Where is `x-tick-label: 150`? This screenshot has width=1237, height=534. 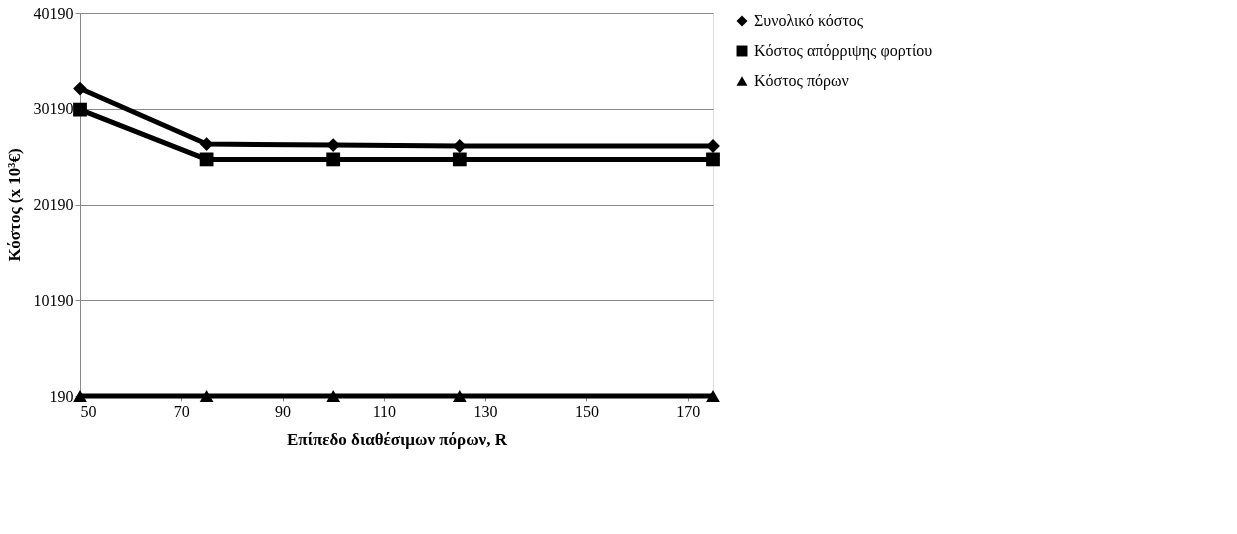
x-tick-label: 150 is located at coordinates (586, 411).